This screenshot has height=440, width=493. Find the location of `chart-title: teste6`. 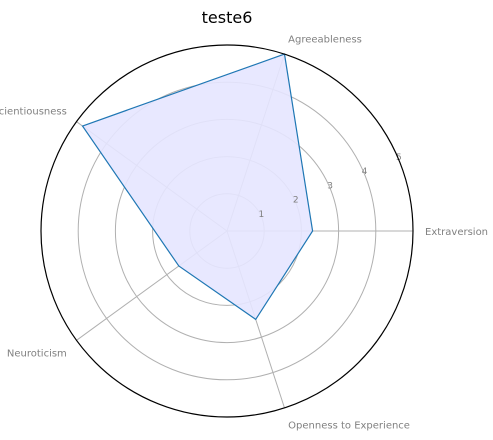

chart-title: teste6 is located at coordinates (227, 17).